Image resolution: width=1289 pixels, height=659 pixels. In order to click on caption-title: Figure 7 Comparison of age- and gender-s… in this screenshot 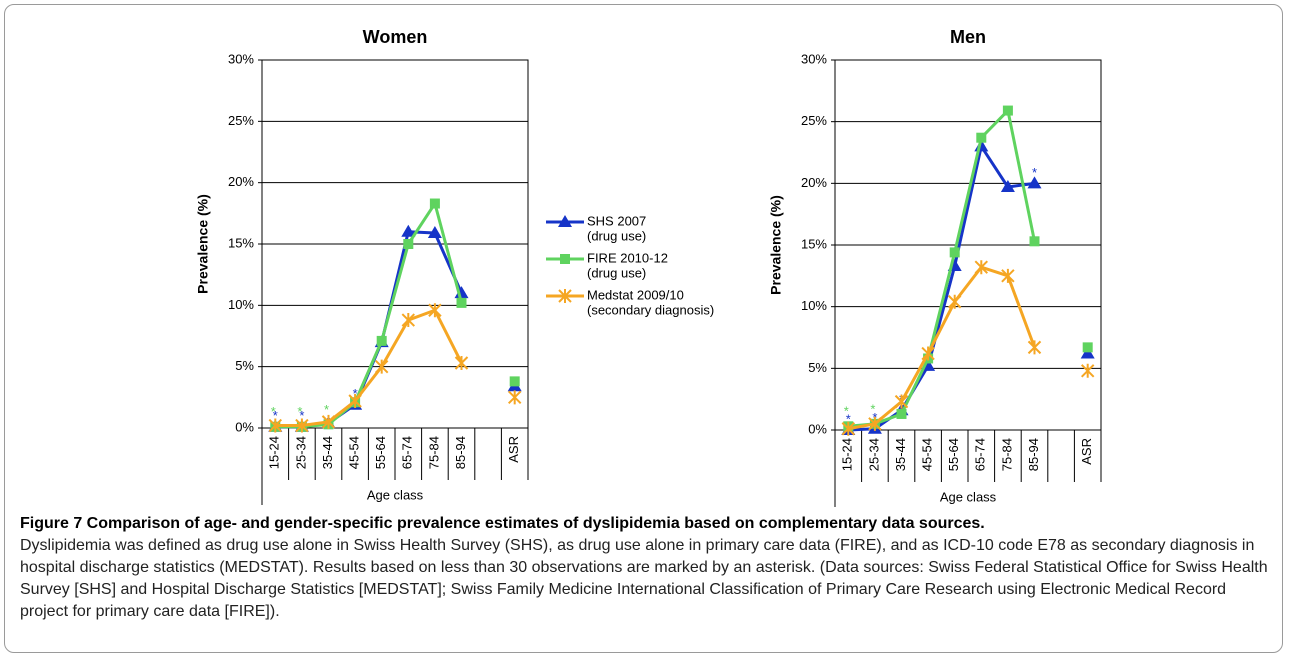, I will do `click(502, 523)`.